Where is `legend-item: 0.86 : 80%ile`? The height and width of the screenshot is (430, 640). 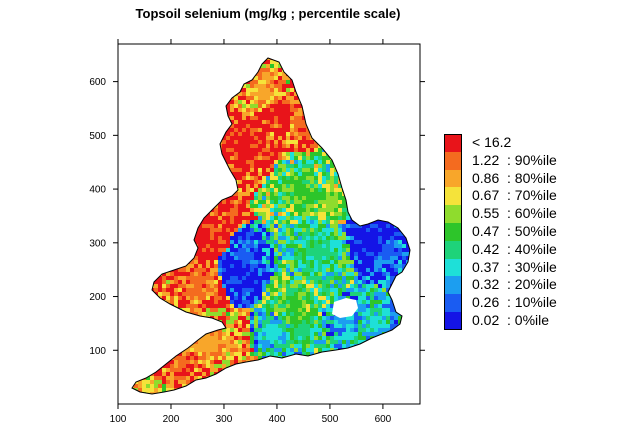 legend-item: 0.86 : 80%ile is located at coordinates (500, 178).